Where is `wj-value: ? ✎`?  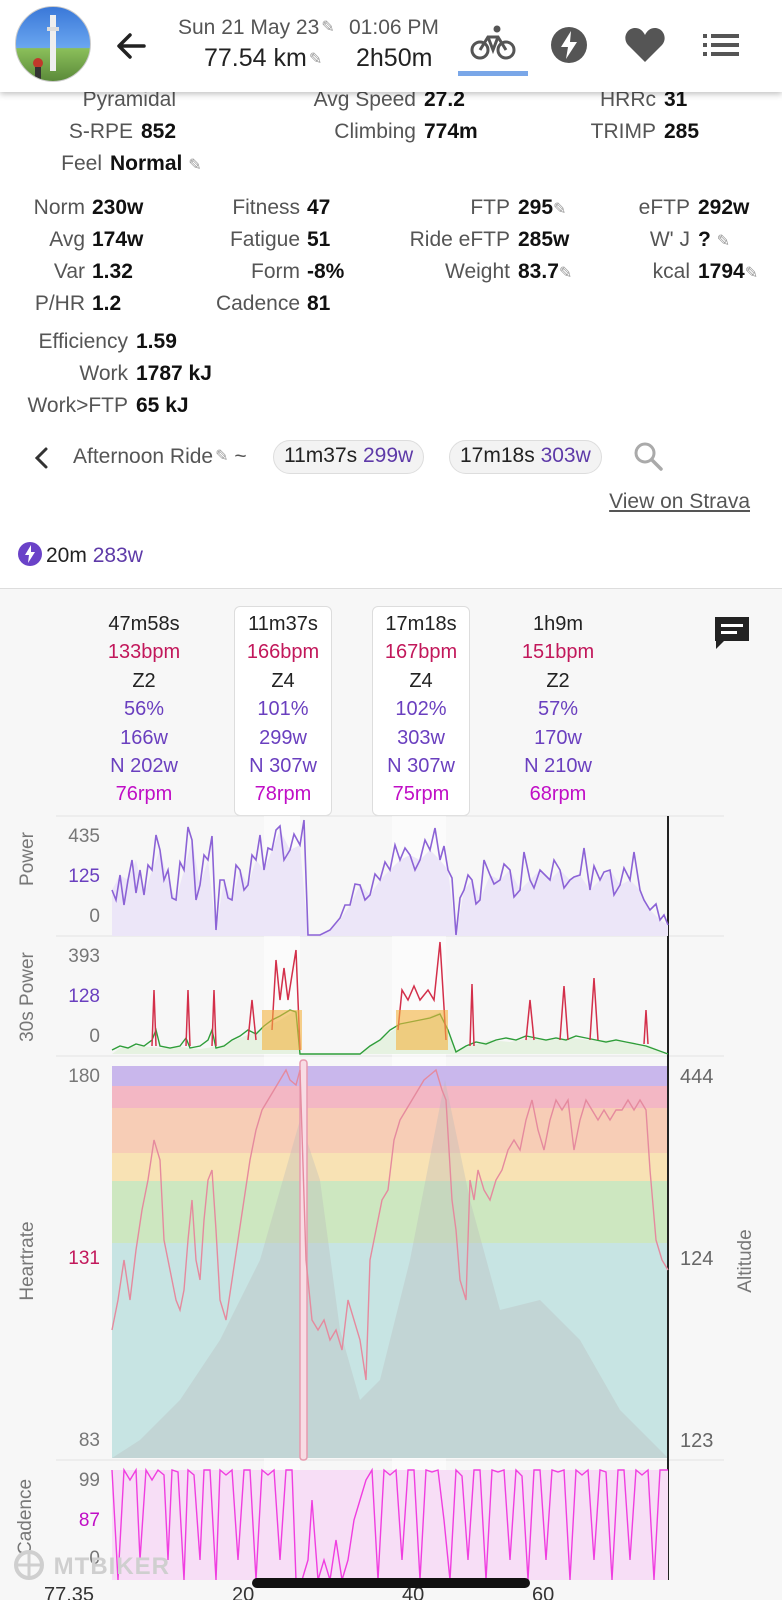
wj-value: ? ✎ is located at coordinates (714, 239).